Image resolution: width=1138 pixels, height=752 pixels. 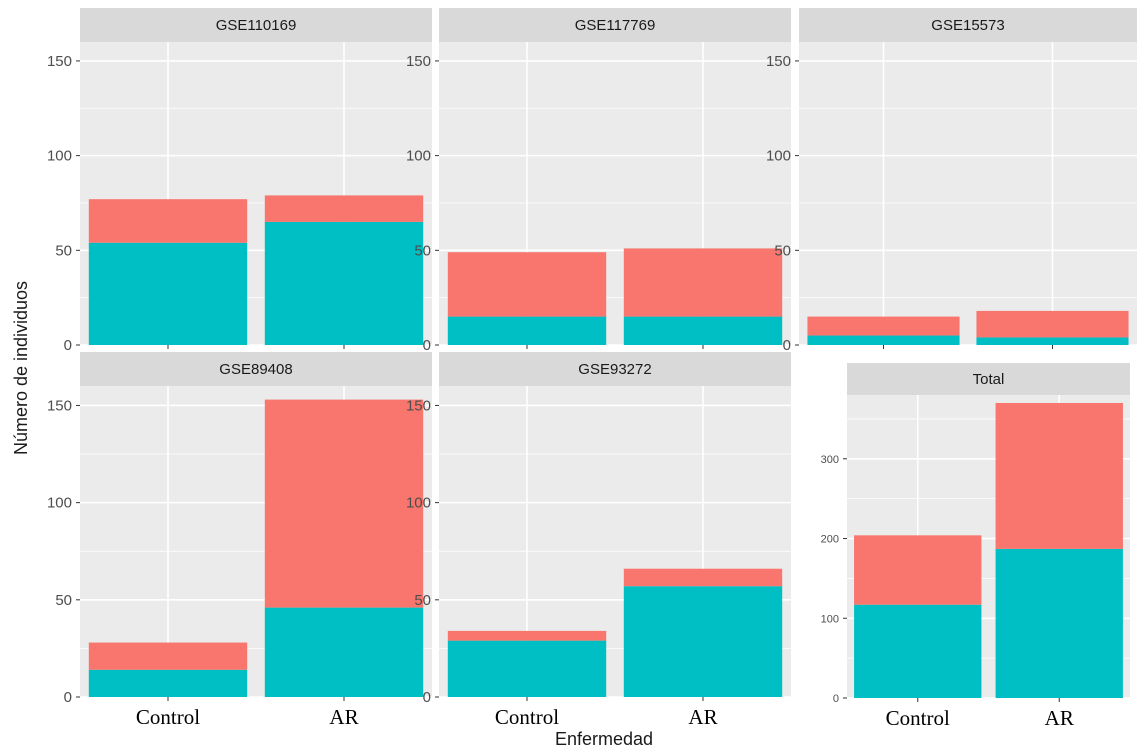 I want to click on facet-title: GSE89408, so click(x=255, y=369).